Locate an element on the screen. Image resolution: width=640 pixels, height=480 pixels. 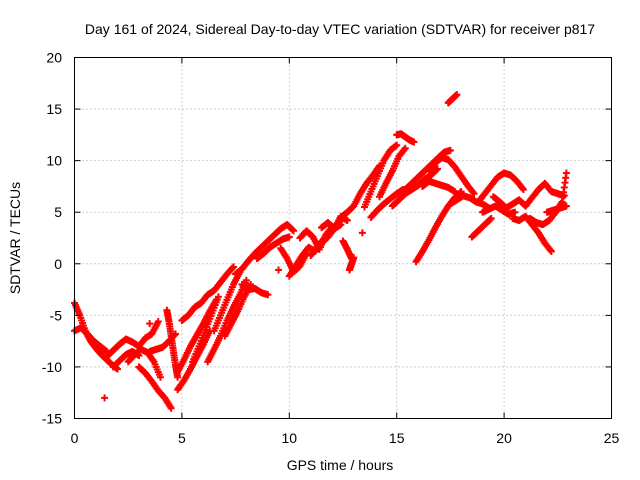
x-tick-label: 15 is located at coordinates (397, 438).